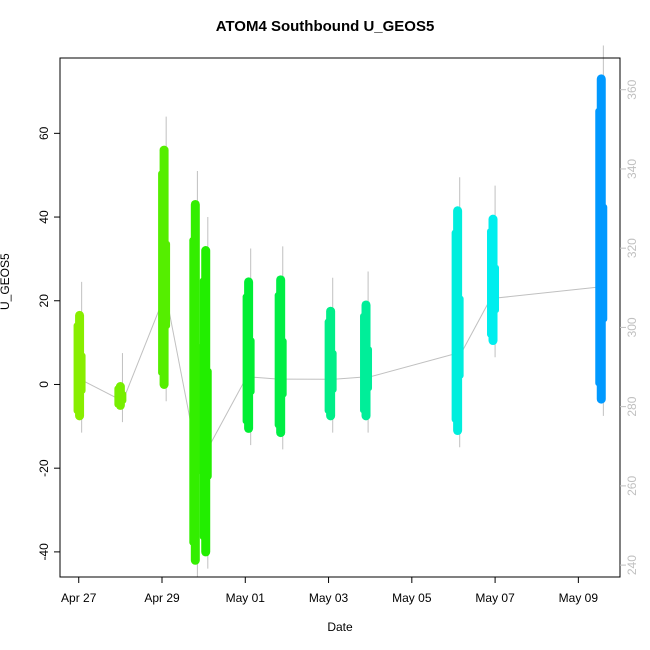  Describe the element at coordinates (44, 468) in the screenshot. I see `y-tick-label: -20` at that location.